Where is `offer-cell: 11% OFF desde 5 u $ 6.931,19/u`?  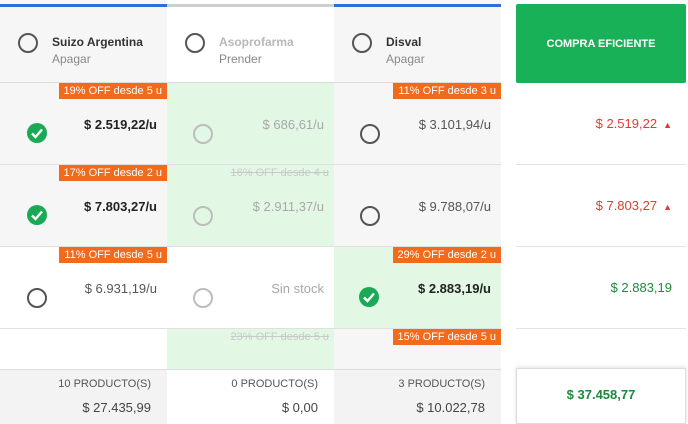
offer-cell: 11% OFF desde 5 u $ 6.931,19/u is located at coordinates (83, 288).